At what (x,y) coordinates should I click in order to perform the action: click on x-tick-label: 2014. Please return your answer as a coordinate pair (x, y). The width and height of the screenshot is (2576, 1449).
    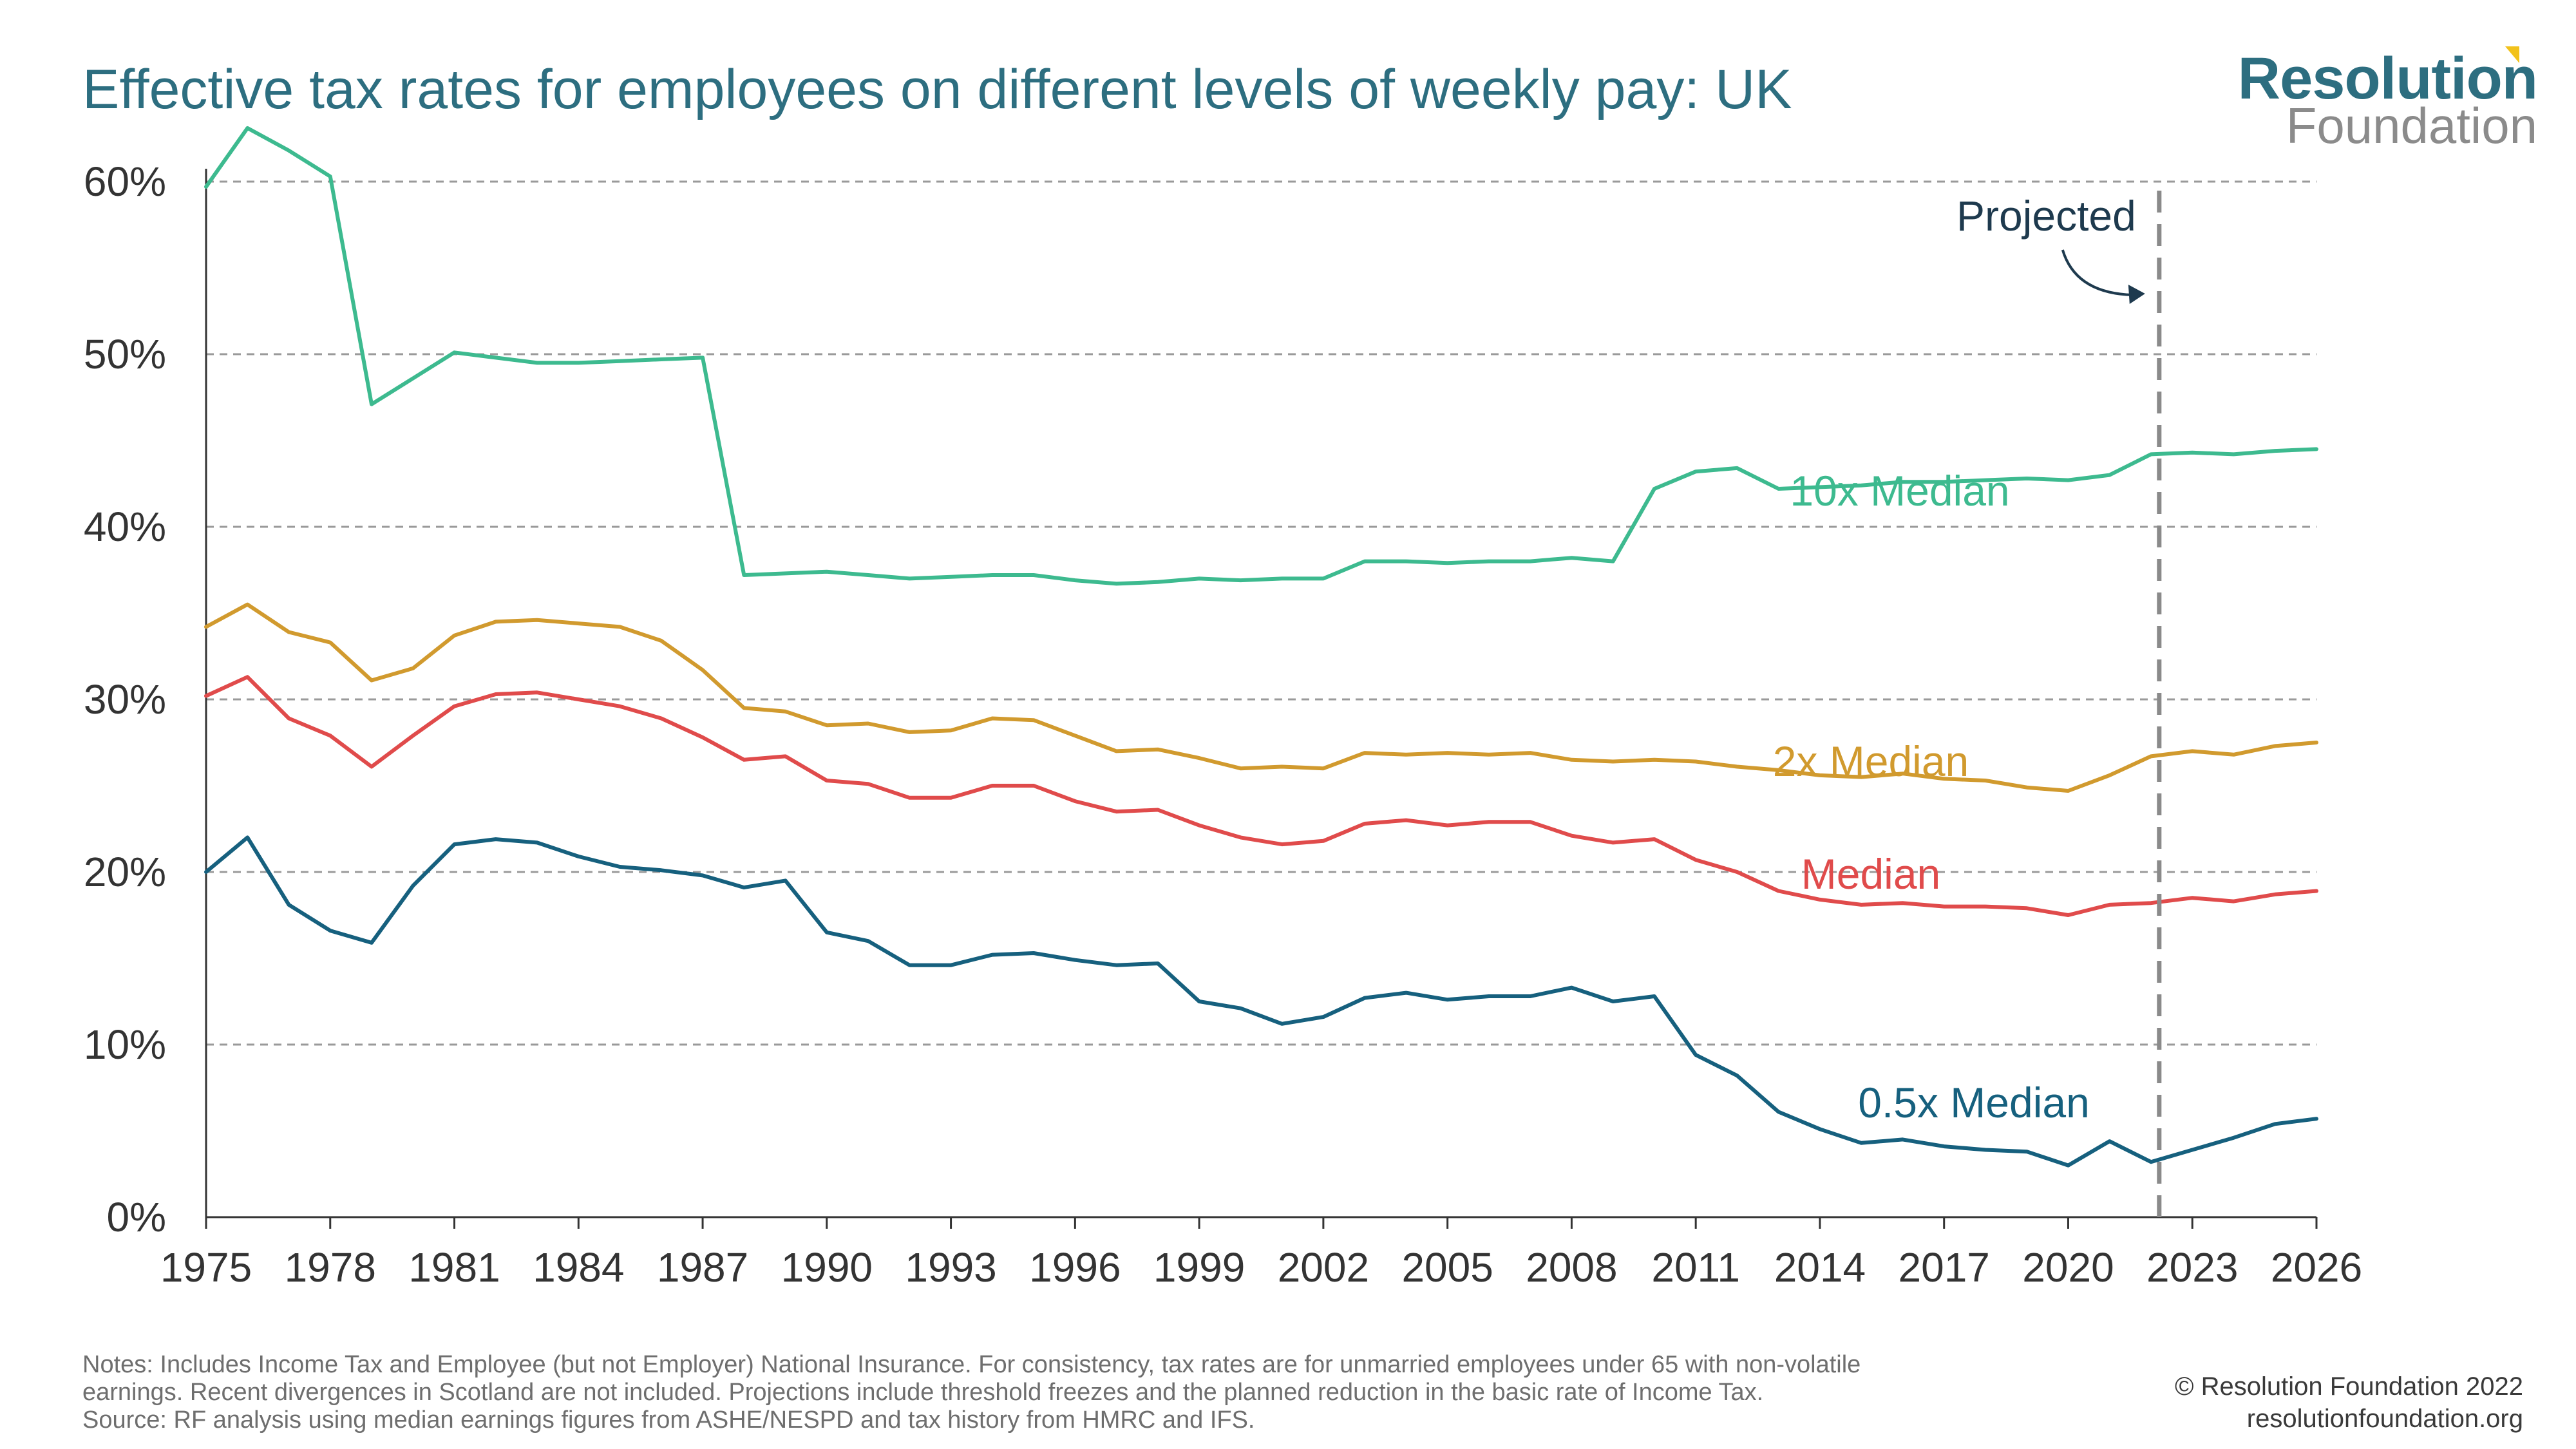
    Looking at the image, I should click on (1820, 1267).